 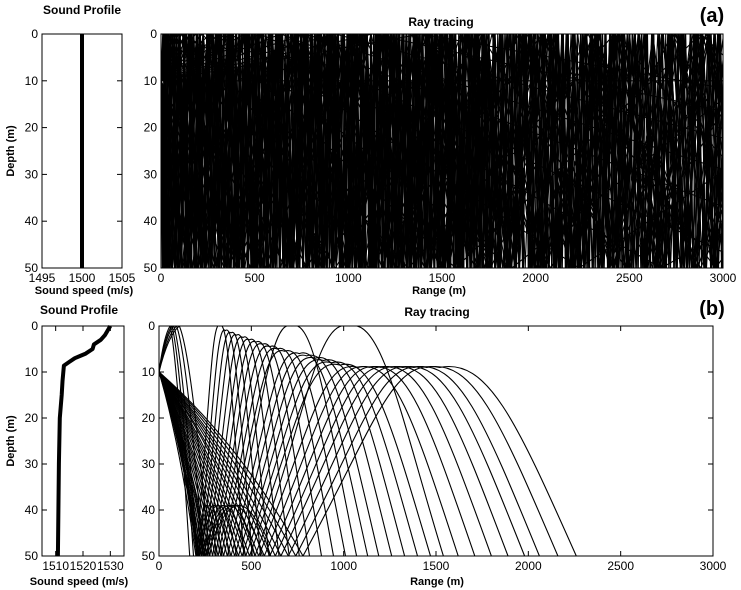 What do you see at coordinates (629, 278) in the screenshot?
I see `a-rays-xtick-label: 2500` at bounding box center [629, 278].